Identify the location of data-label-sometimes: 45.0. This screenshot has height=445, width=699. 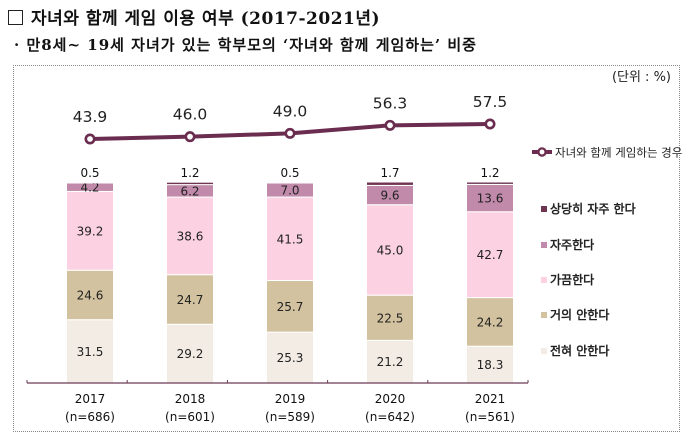
(390, 250).